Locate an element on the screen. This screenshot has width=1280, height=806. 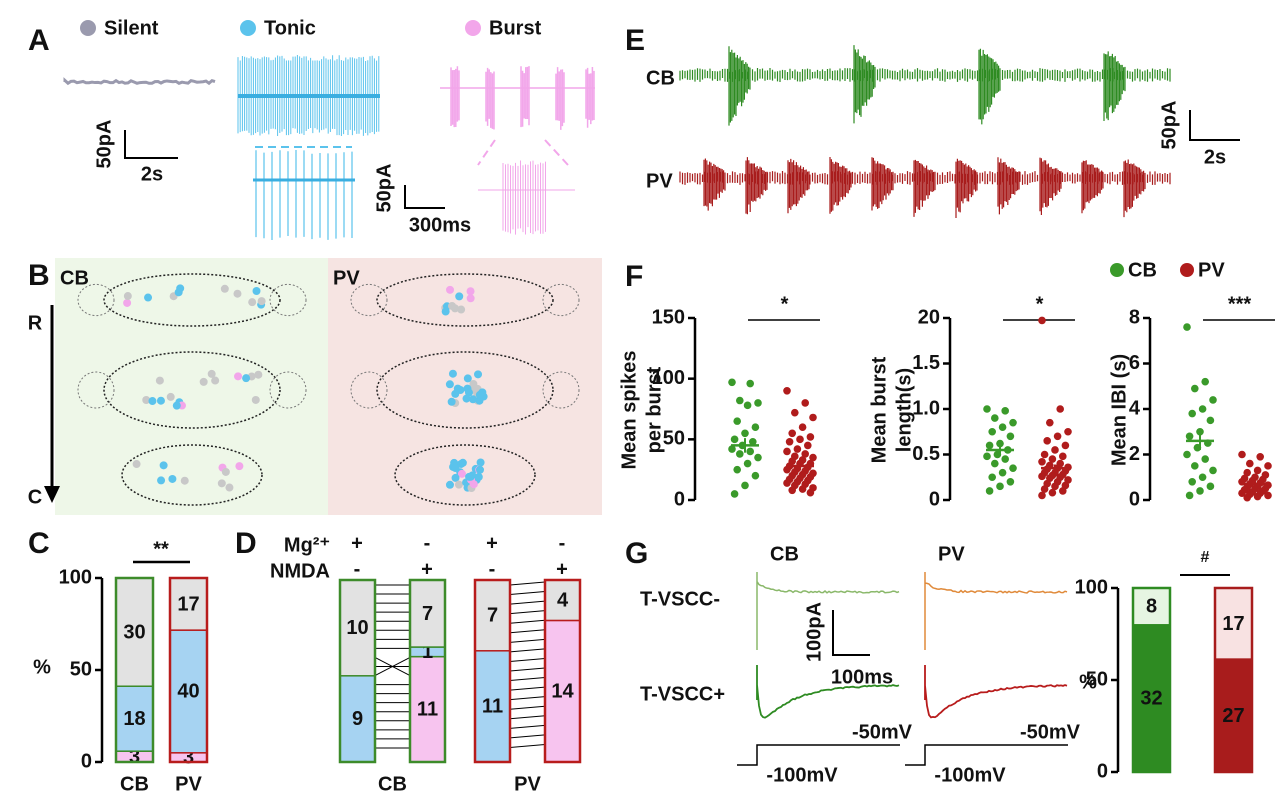
bar-value: 14 is located at coordinates (562, 692).